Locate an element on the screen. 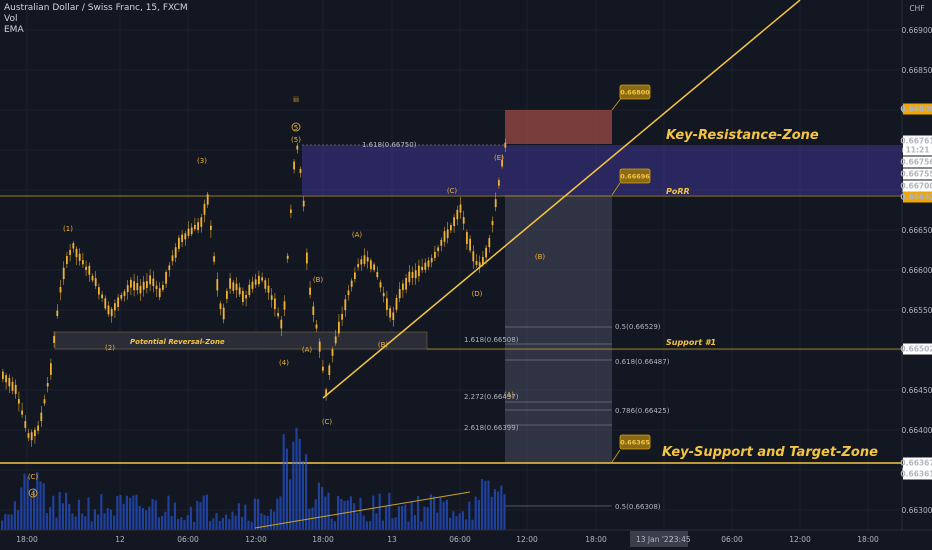  wave-b1: (B) is located at coordinates (318, 280).